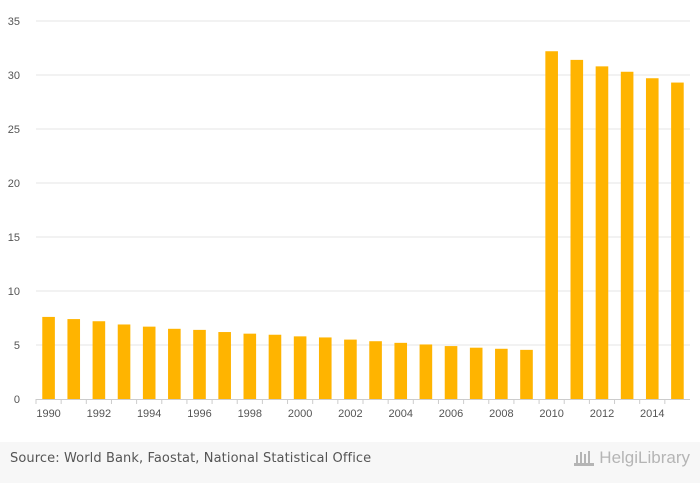  I want to click on y-tick-label: 15, so click(14, 238).